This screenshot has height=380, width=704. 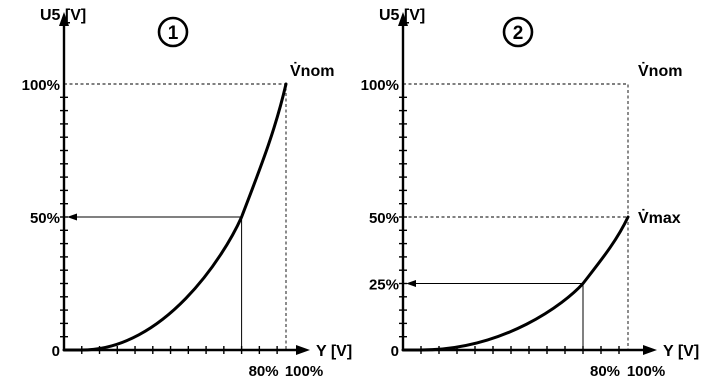 I want to click on panel-number: 1, so click(x=173, y=33).